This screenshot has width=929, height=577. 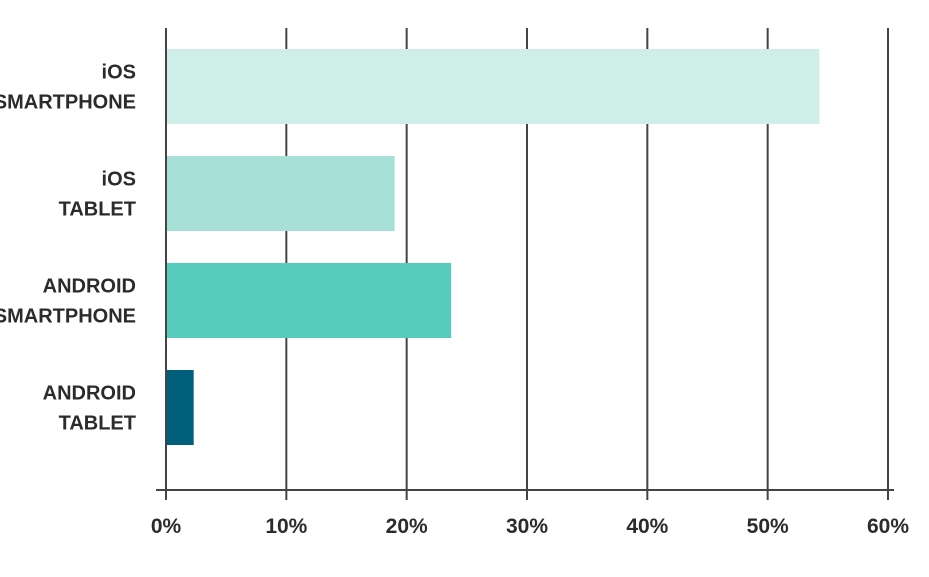 I want to click on x-tick-label-20: 20%, so click(x=407, y=526).